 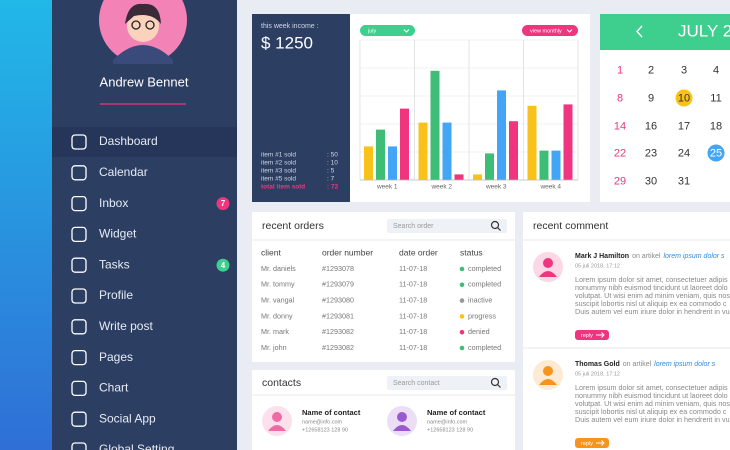 What do you see at coordinates (684, 70) in the screenshot?
I see `calendar-day: 3` at bounding box center [684, 70].